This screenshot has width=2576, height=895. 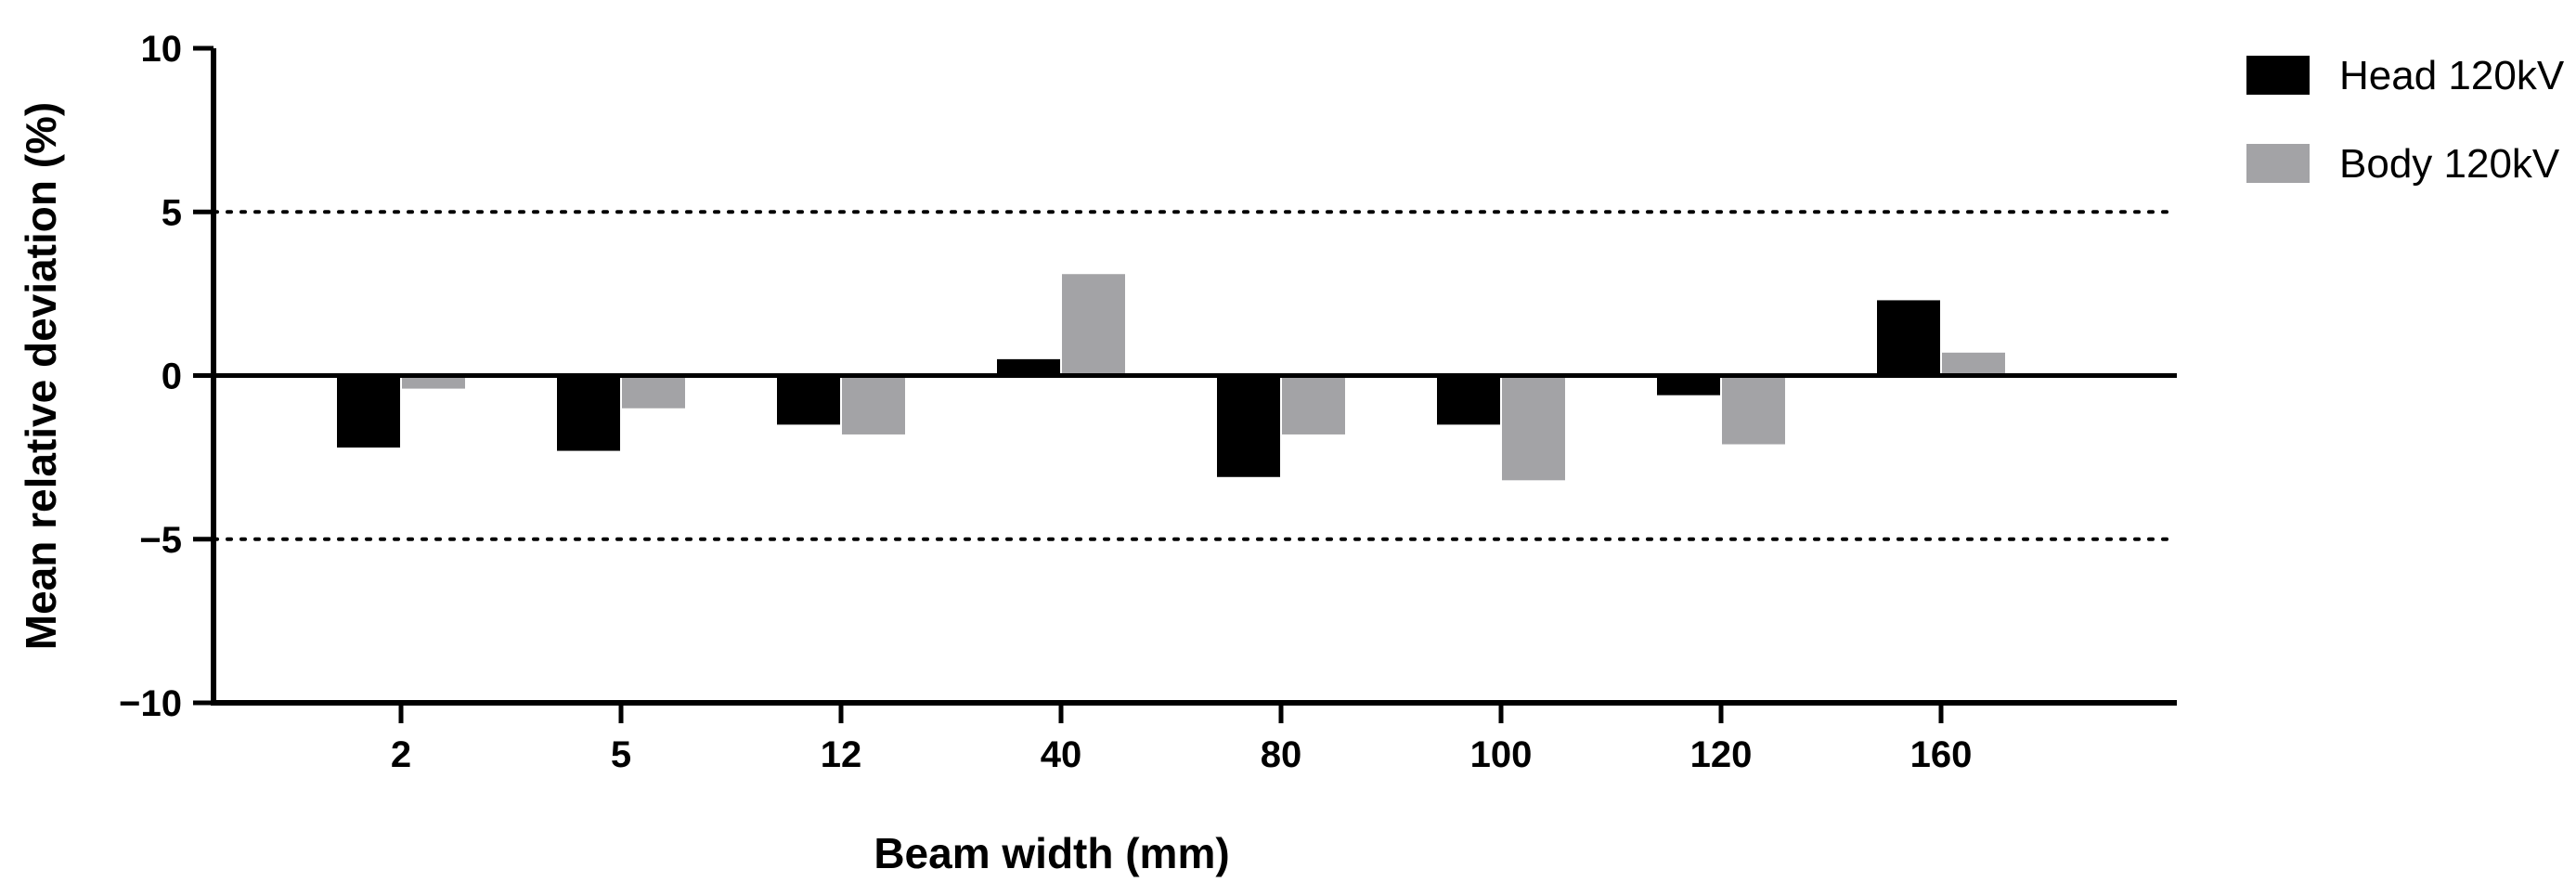 I want to click on y-tick-label: −10, so click(x=150, y=703).